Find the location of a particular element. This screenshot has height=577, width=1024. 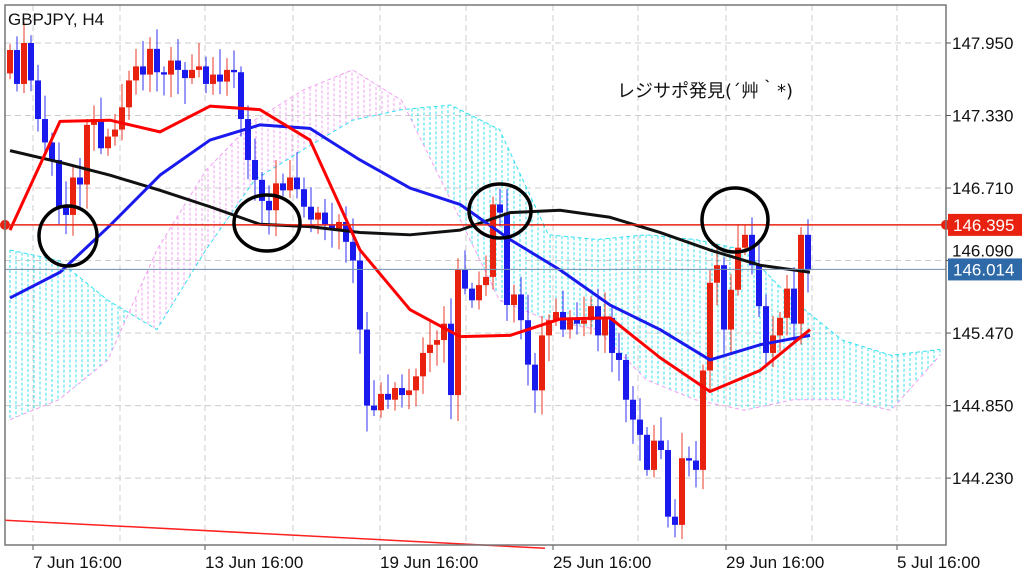

chart-title: GBPJPY, H4 is located at coordinates (56, 19).